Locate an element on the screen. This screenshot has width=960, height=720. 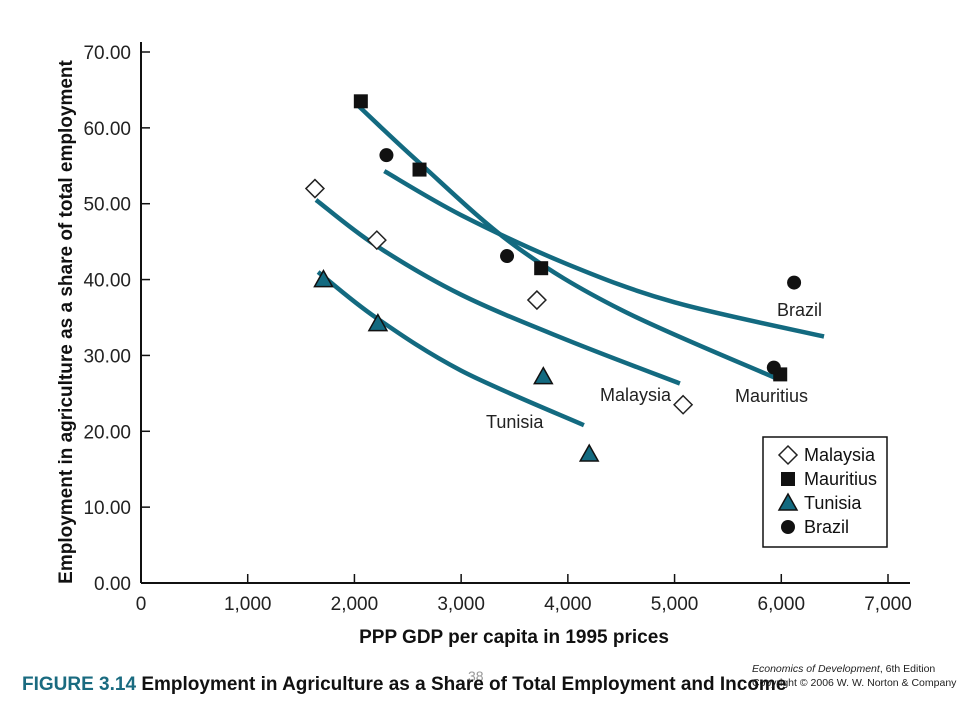
trend-line-tunisia is located at coordinates (450, 349).